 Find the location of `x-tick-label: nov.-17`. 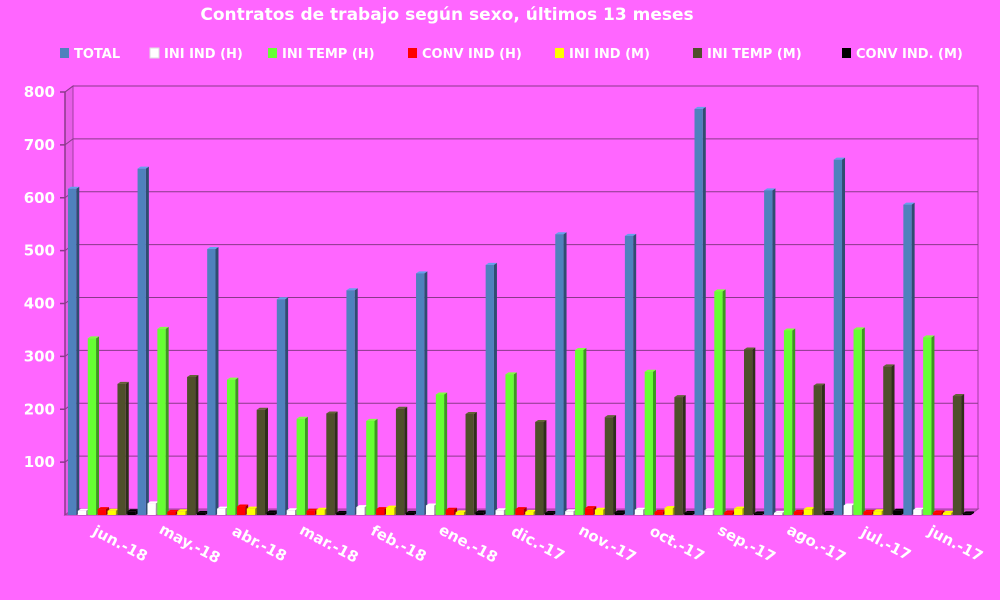

x-tick-label: nov.-17 is located at coordinates (607, 543).